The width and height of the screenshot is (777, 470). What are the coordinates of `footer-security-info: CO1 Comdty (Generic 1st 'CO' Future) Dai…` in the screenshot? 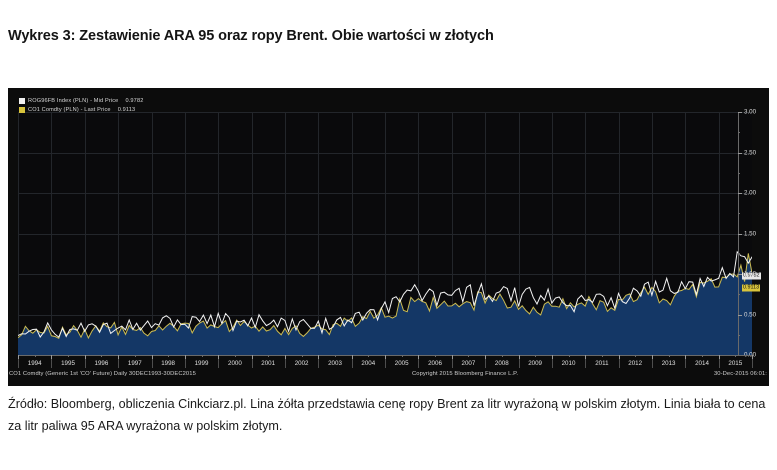 It's located at (102, 374).